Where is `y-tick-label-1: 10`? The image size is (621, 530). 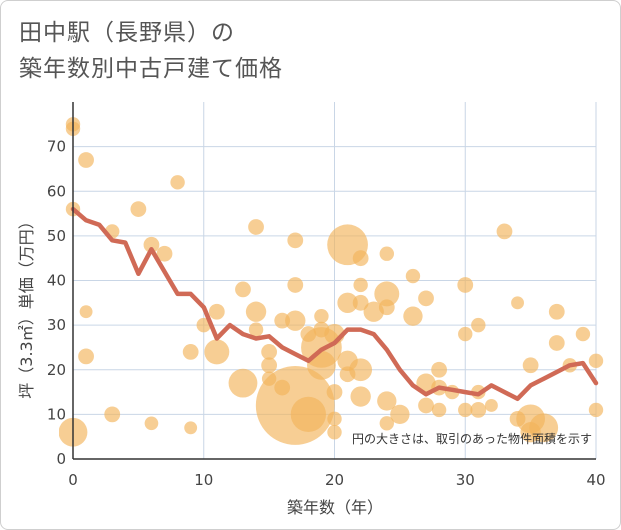 y-tick-label-1: 10 is located at coordinates (56, 414).